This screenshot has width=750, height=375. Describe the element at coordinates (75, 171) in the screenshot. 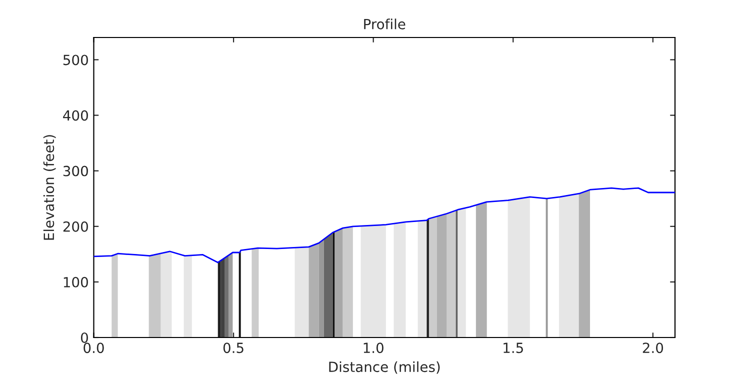

I see `y-tick-label: 300` at that location.